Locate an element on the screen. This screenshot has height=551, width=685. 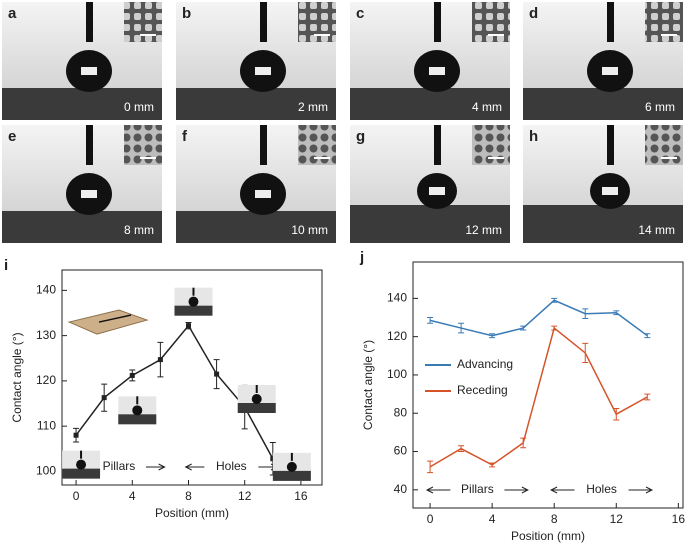
photo-panel: h 14 mm is located at coordinates (603, 184).